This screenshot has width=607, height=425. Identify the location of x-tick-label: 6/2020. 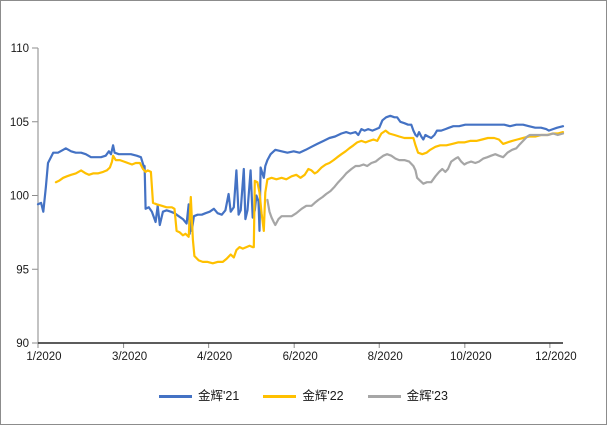
(300, 357).